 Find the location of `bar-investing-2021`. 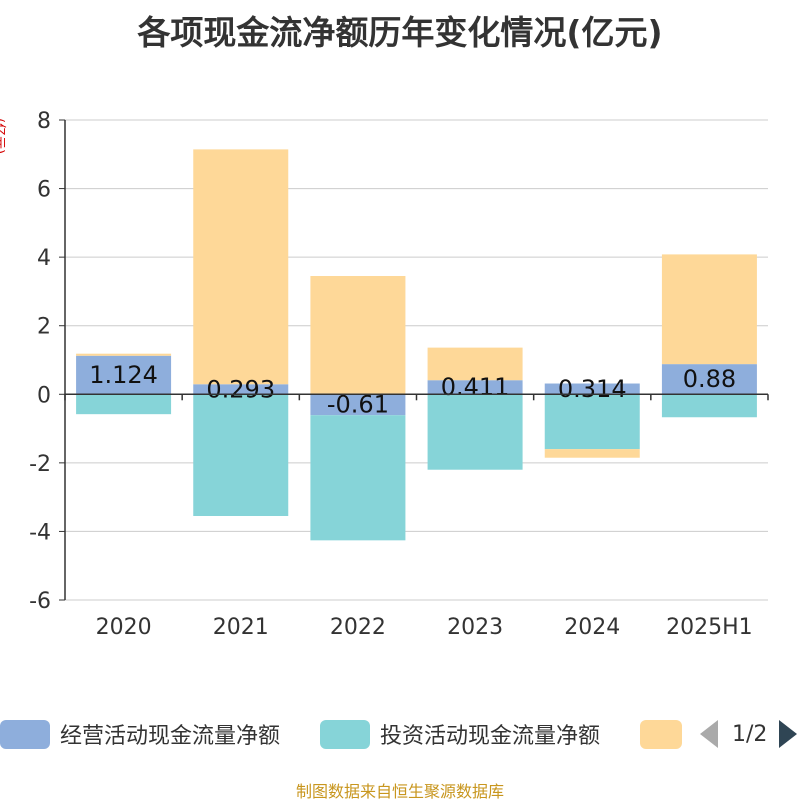

bar-investing-2021 is located at coordinates (241, 455).